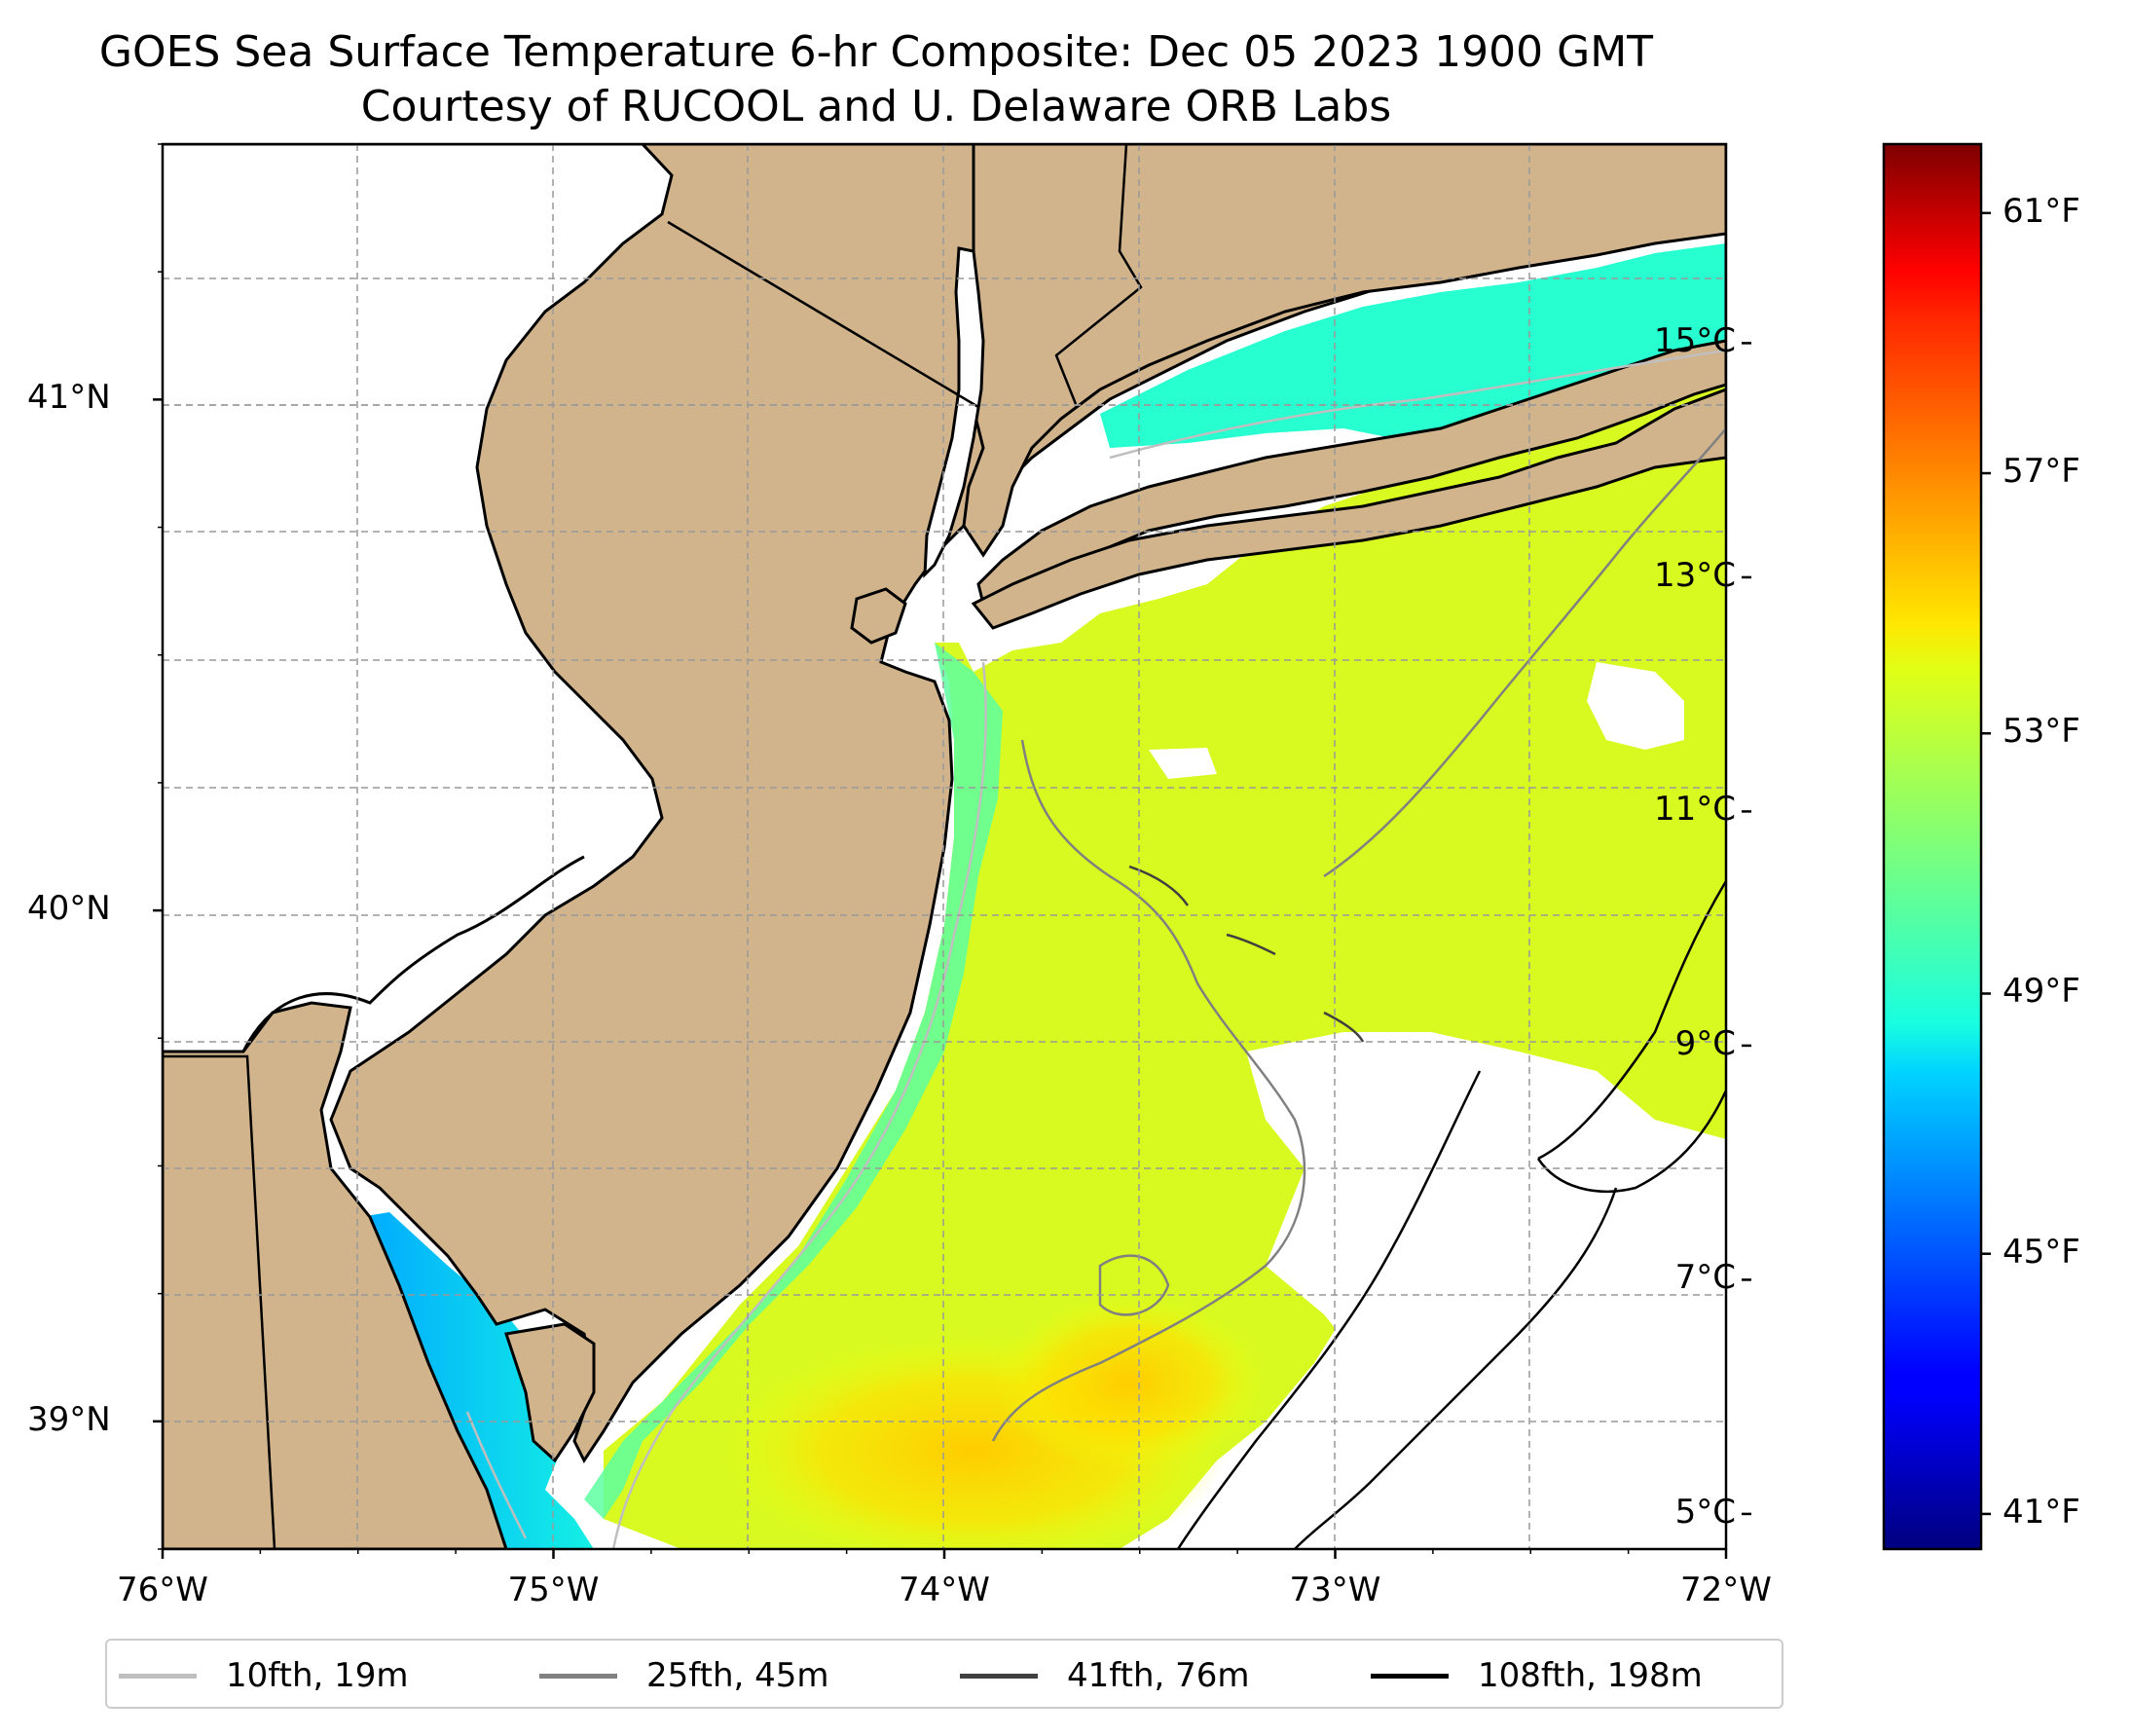  What do you see at coordinates (1098, 274) in the screenshot?
I see `border-ct-ny` at bounding box center [1098, 274].